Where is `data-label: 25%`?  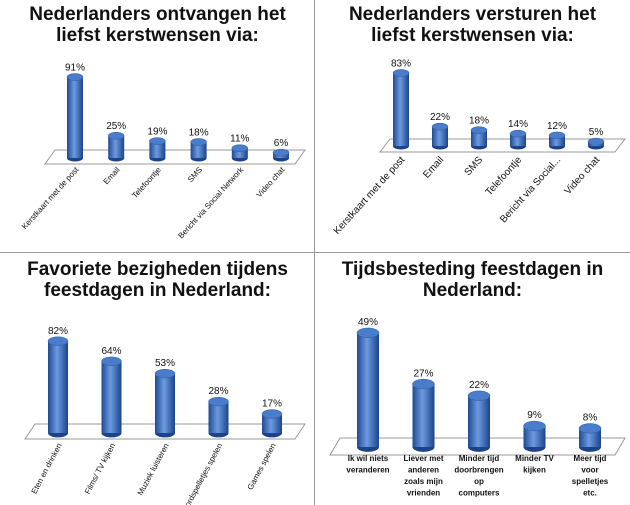
data-label: 25% is located at coordinates (116, 126).